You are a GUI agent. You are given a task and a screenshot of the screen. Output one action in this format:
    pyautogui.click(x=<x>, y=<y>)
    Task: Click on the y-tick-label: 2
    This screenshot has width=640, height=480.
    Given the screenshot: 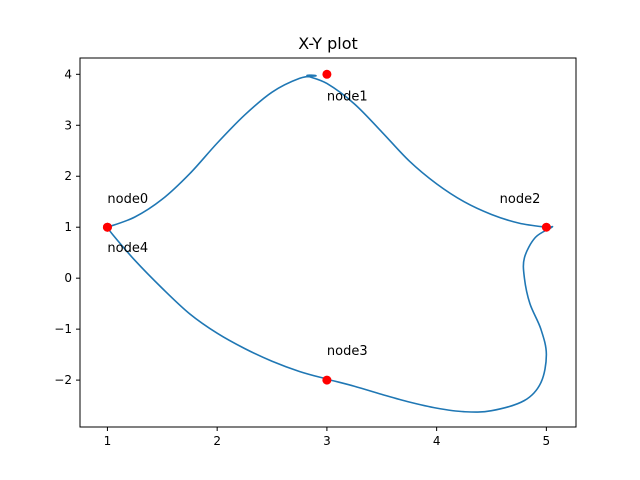 What is the action you would take?
    pyautogui.click(x=68, y=176)
    